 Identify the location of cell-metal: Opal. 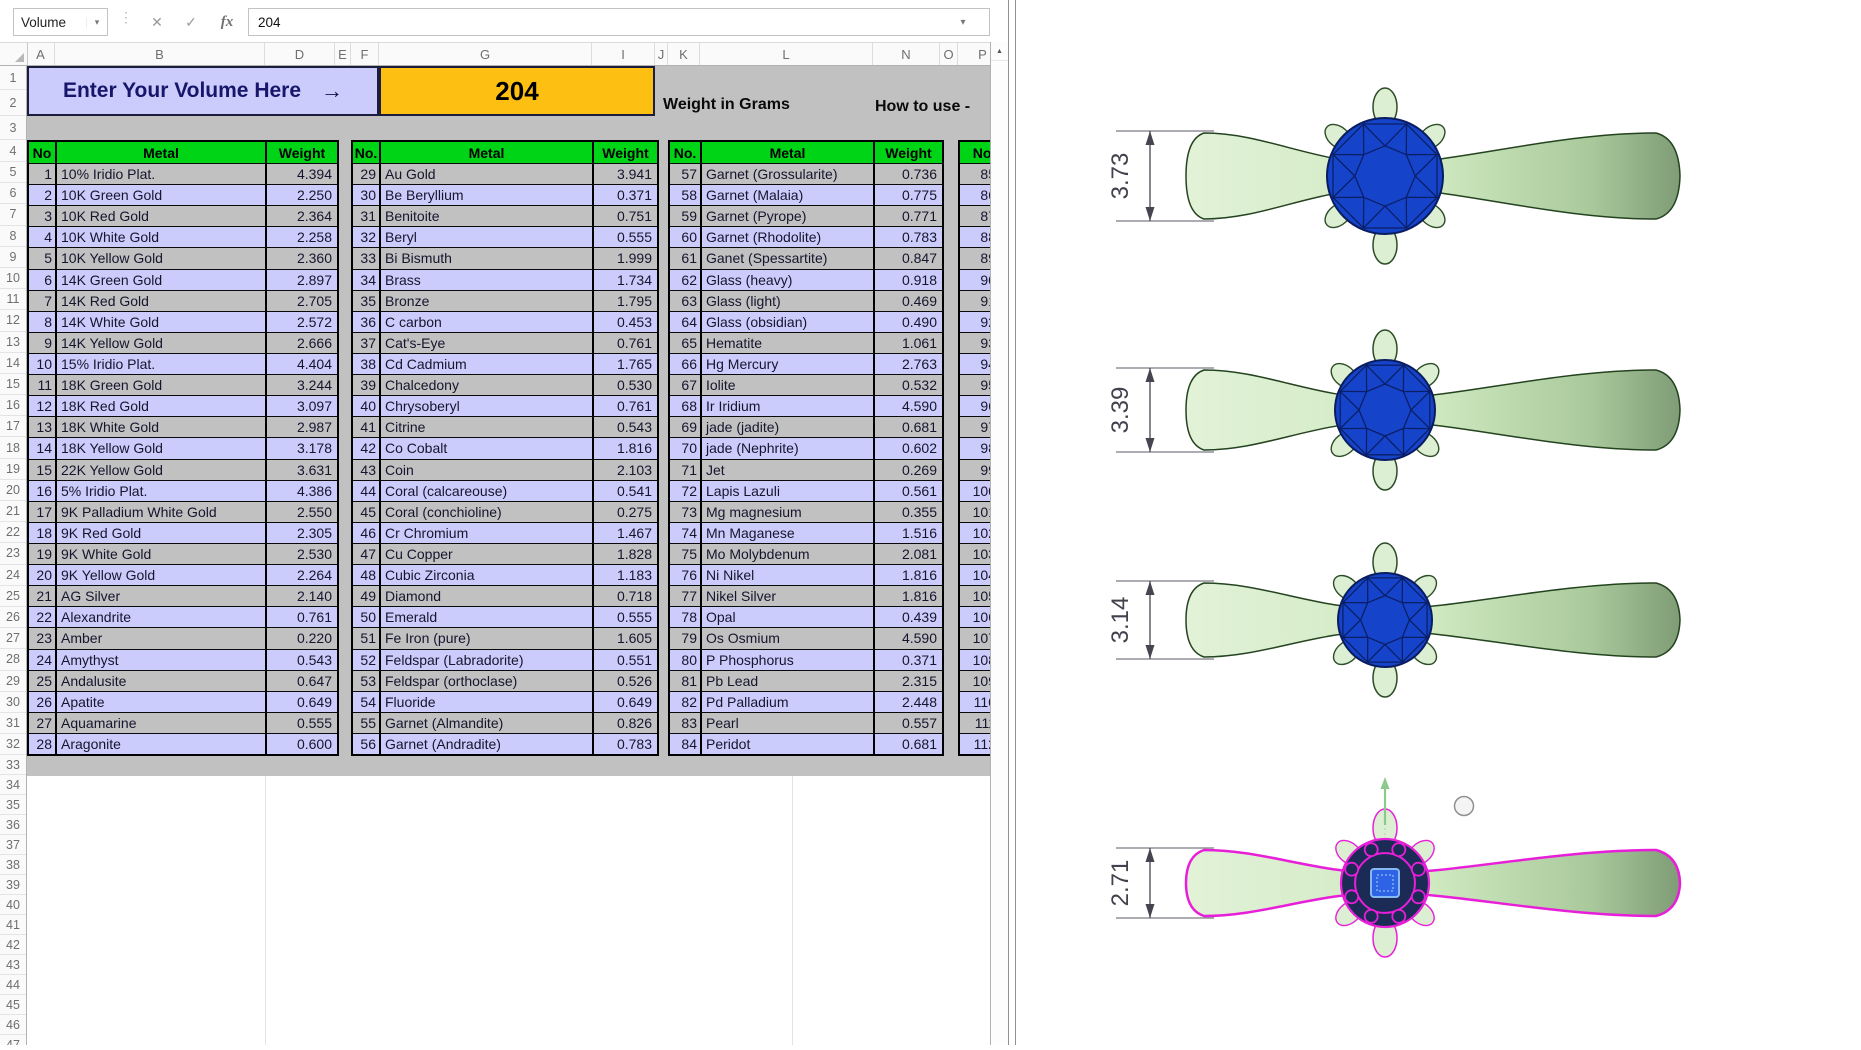
(788, 617).